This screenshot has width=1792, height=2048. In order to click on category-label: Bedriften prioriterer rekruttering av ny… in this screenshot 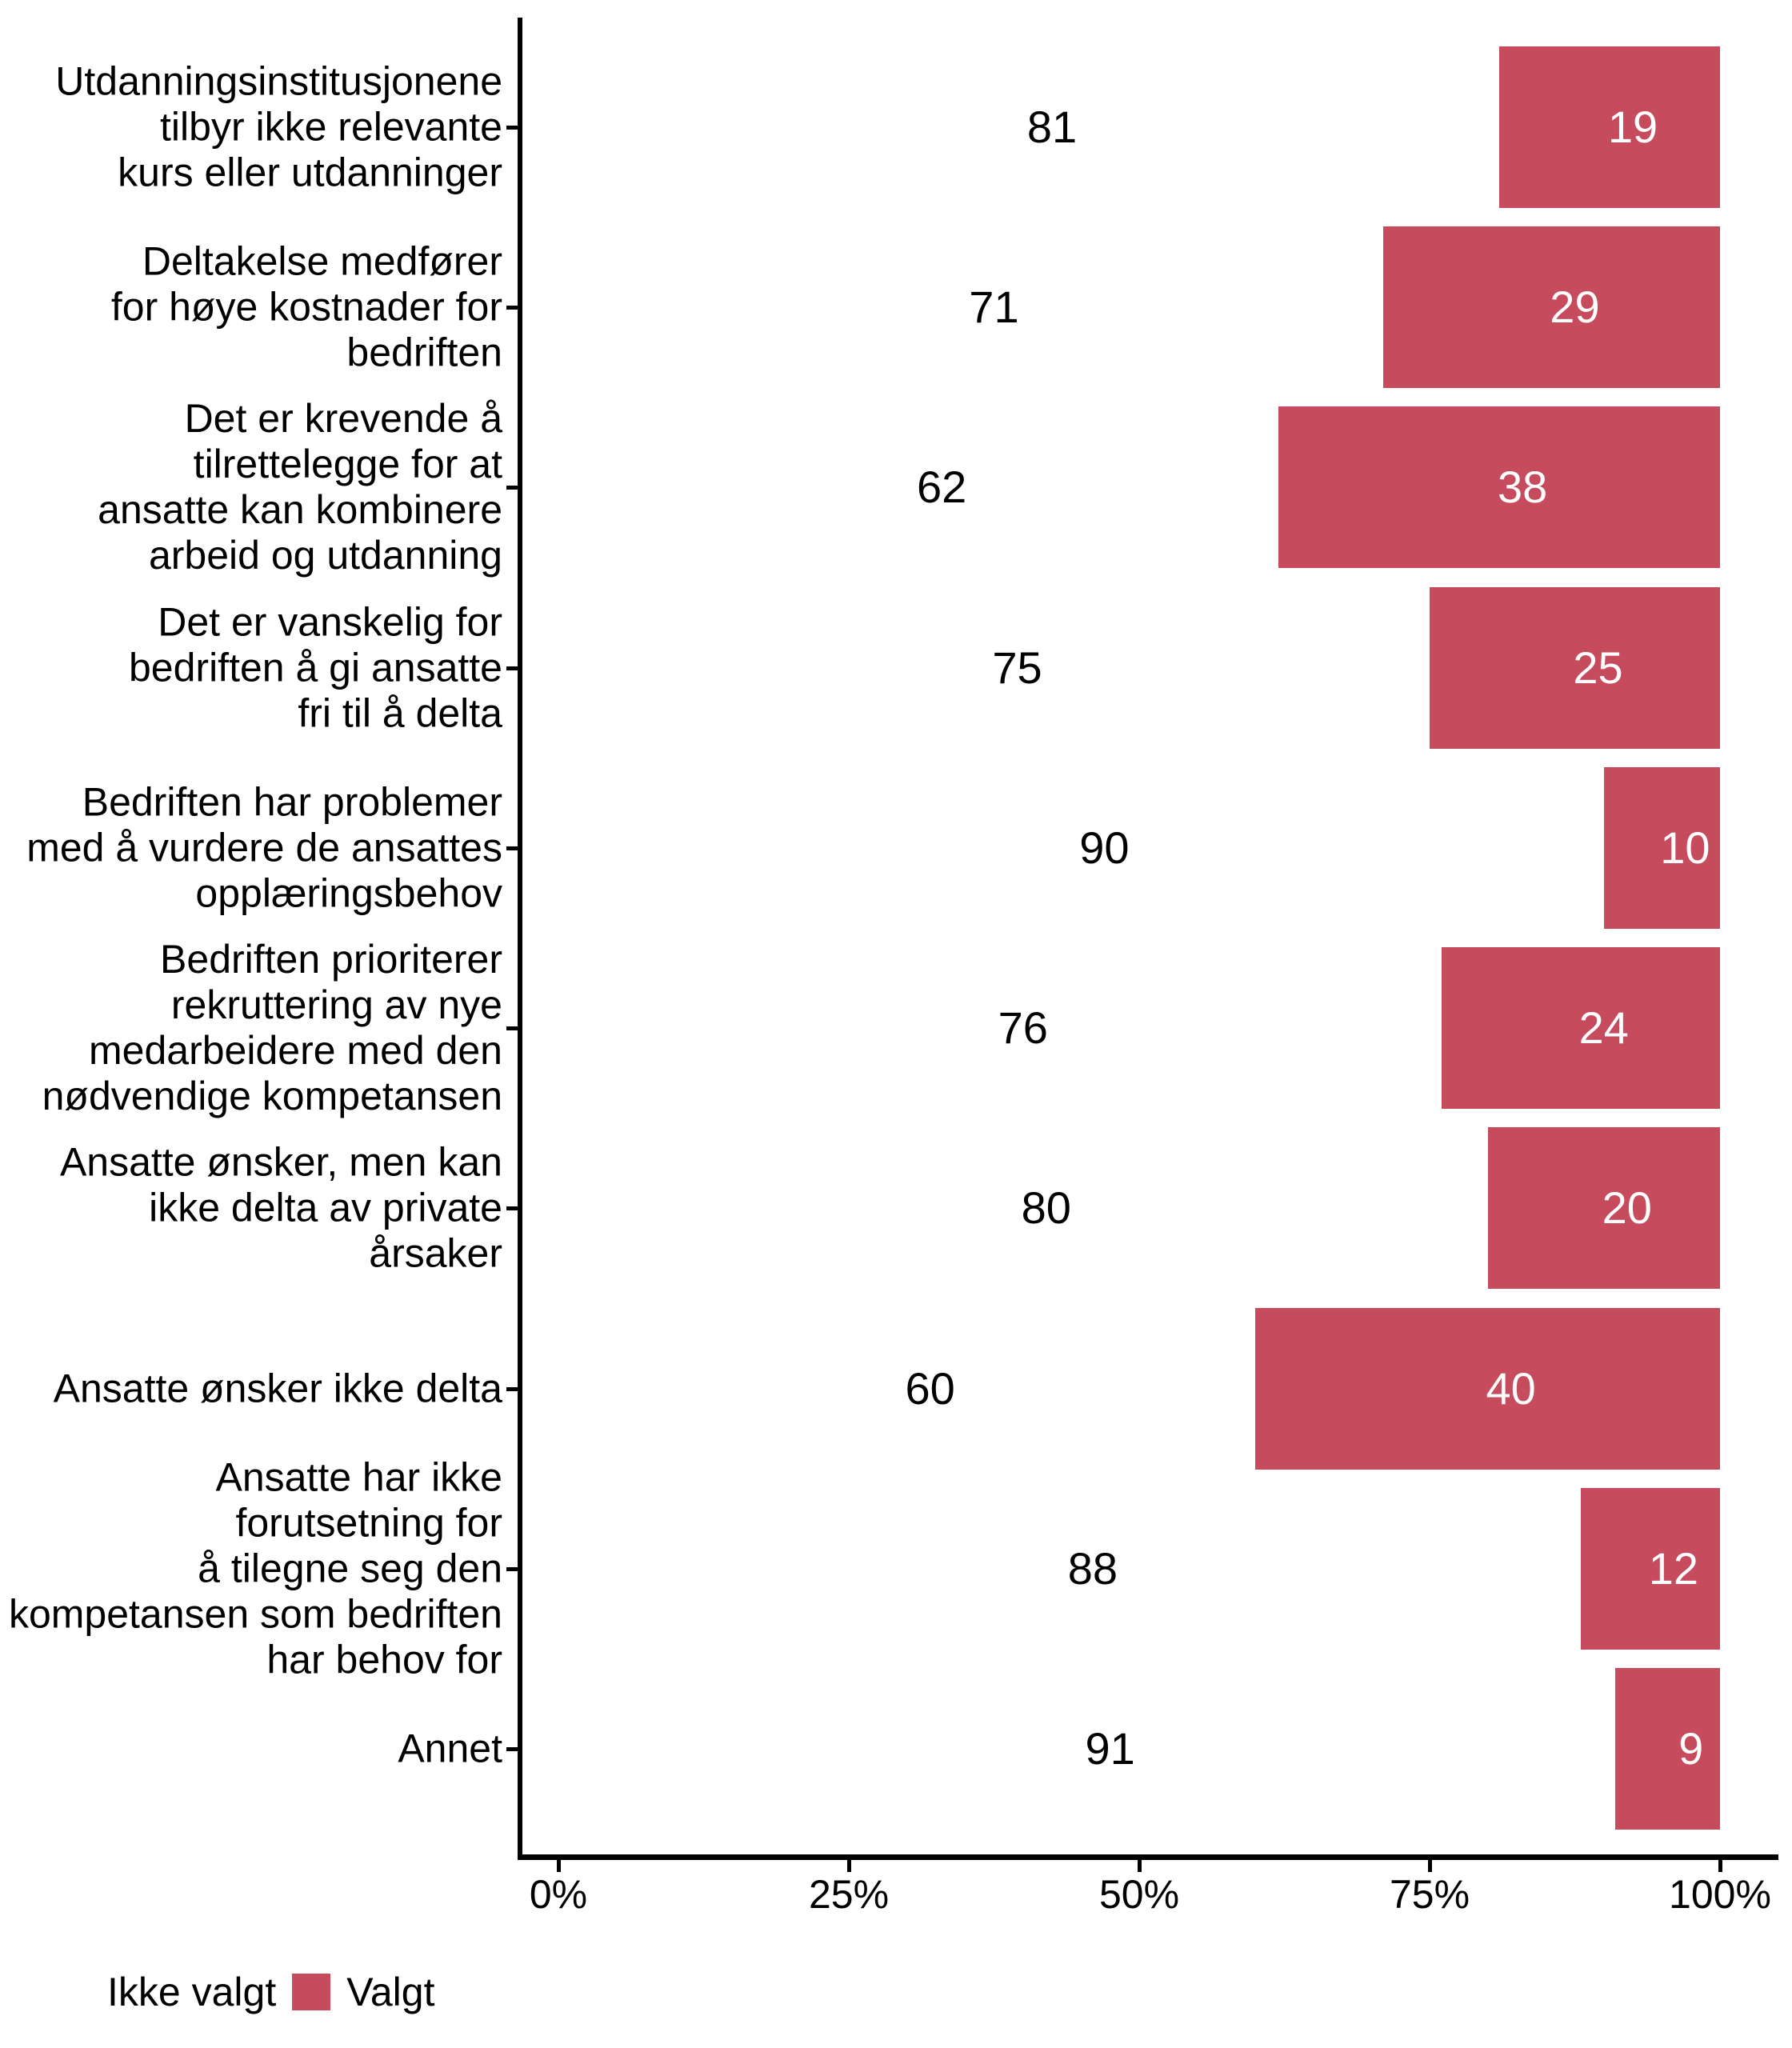, I will do `click(272, 1027)`.